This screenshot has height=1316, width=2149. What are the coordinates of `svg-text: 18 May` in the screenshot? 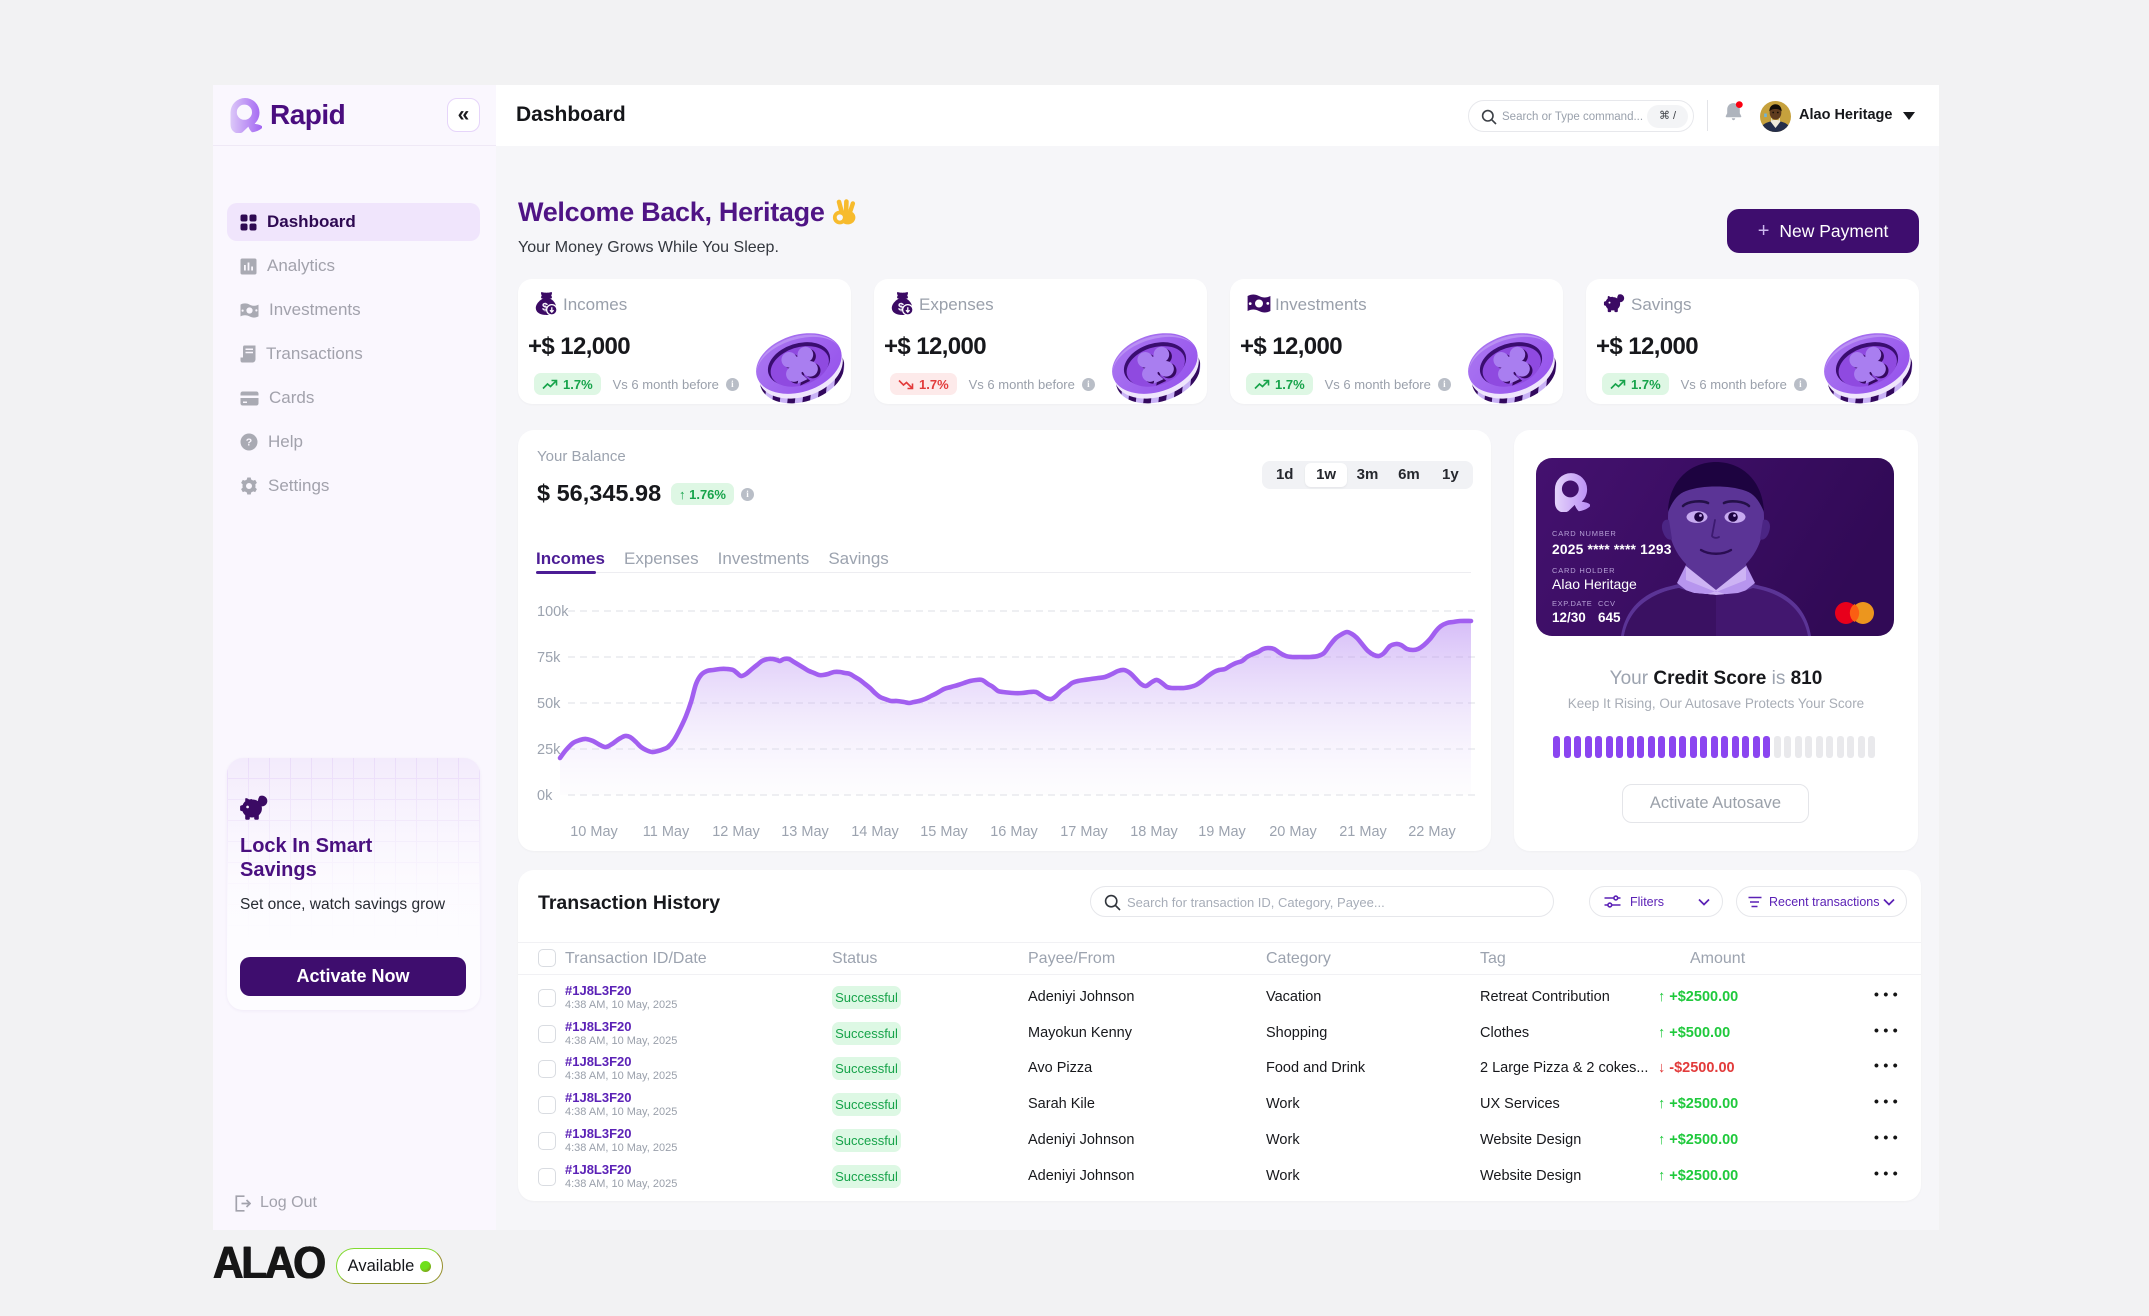 It's located at (1154, 832).